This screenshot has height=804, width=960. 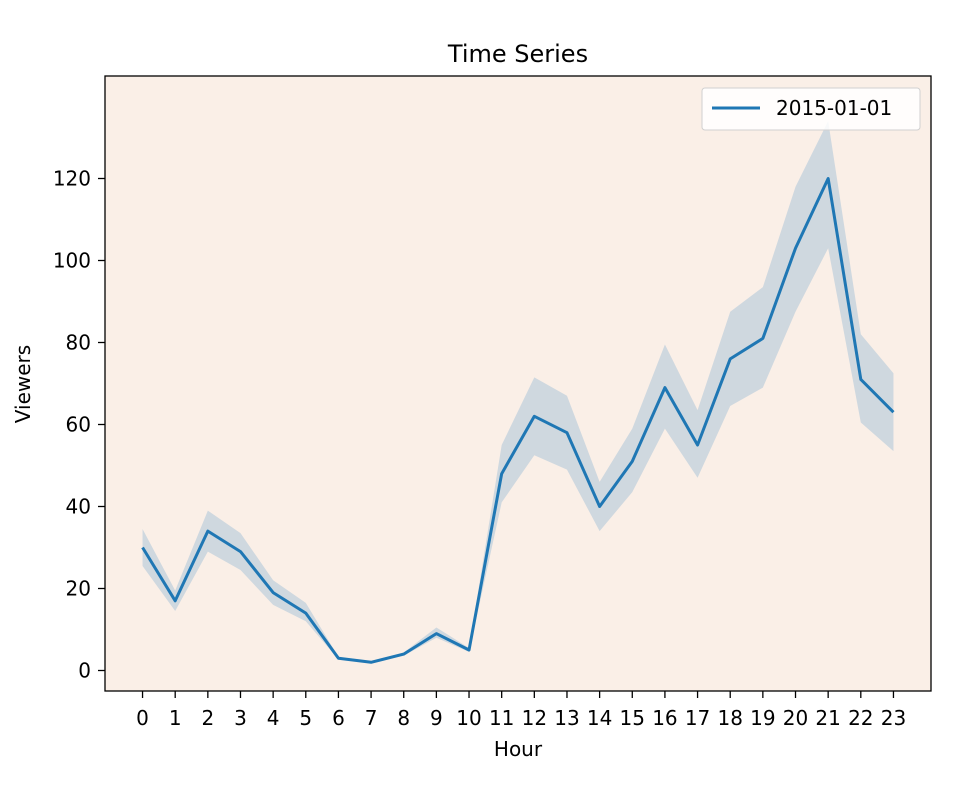 What do you see at coordinates (834, 108) in the screenshot?
I see `legend-label: 2015-01-01` at bounding box center [834, 108].